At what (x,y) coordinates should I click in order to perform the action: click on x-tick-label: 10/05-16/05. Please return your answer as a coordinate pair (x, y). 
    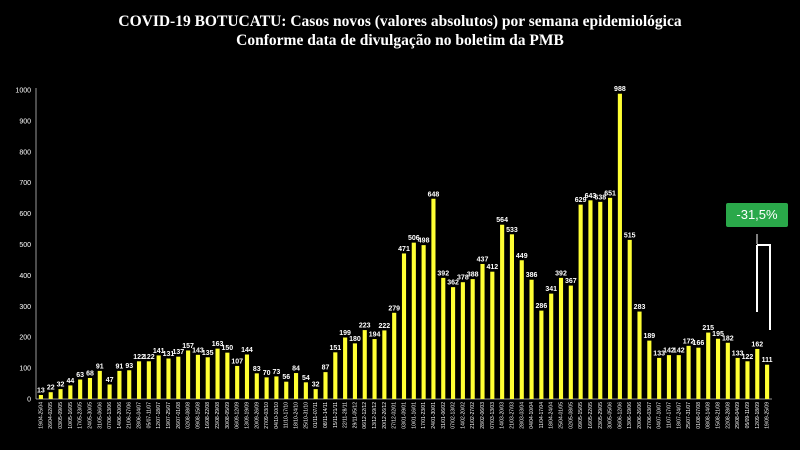
    Looking at the image, I should click on (71, 415).